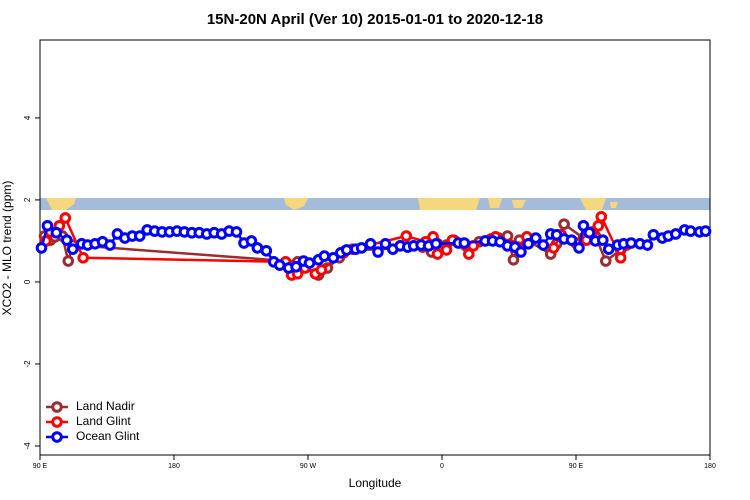 This screenshot has height=500, width=750. I want to click on x-tick-label: 0, so click(442, 466).